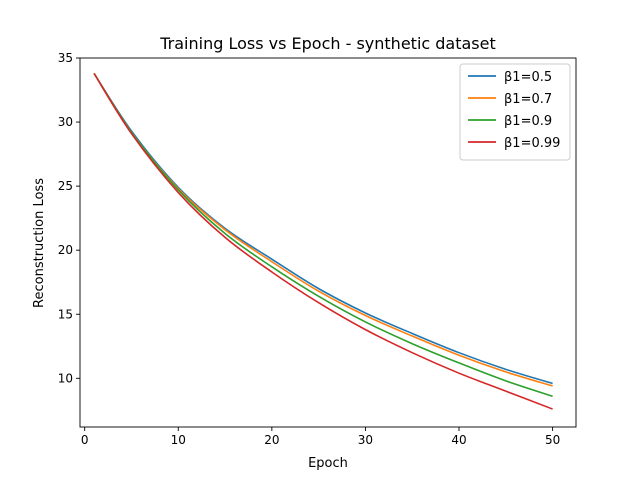  What do you see at coordinates (65, 250) in the screenshot?
I see `y-tick-label: 20` at bounding box center [65, 250].